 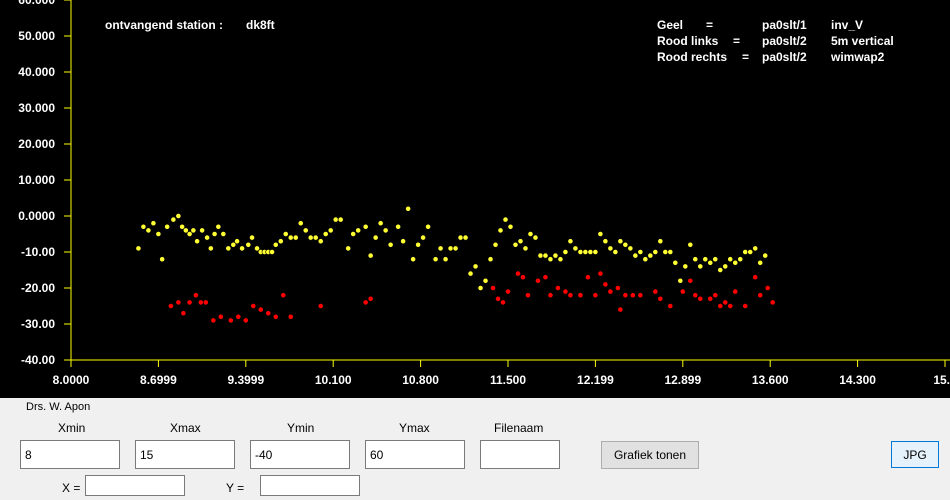 What do you see at coordinates (784, 41) in the screenshot?
I see `legend-station: pa0slt/2` at bounding box center [784, 41].